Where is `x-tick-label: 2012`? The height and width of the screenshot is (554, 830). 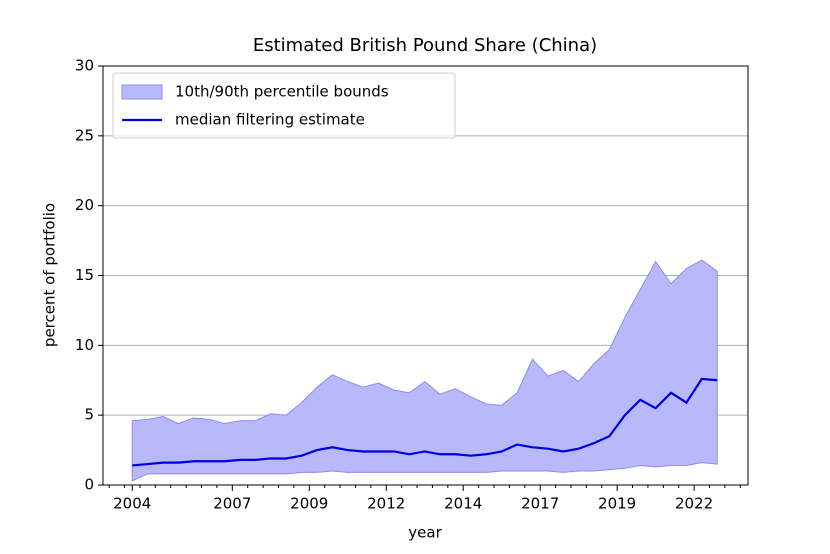 x-tick-label: 2012 is located at coordinates (386, 504).